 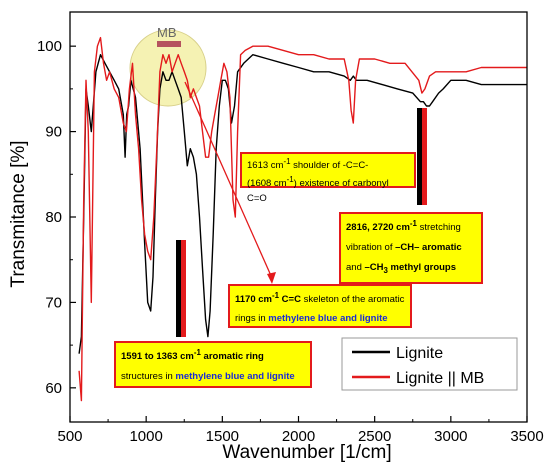 I want to click on a2-b1: 2816, 2720 cm, so click(x=378, y=228).